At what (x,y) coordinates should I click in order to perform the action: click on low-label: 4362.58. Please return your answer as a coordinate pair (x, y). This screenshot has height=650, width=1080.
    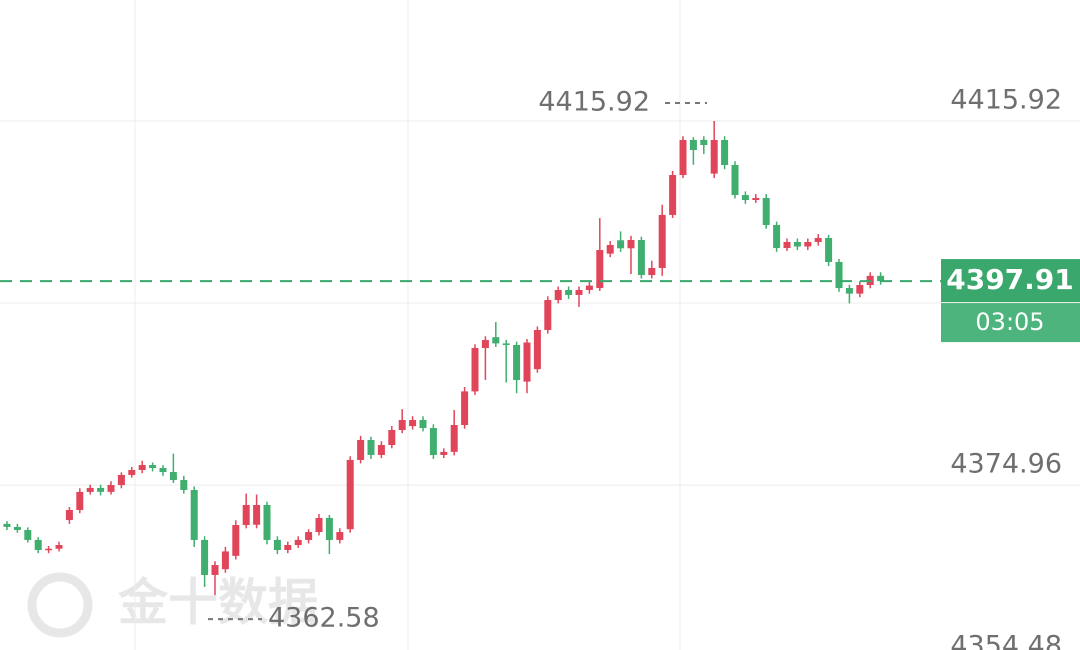
    Looking at the image, I should click on (324, 618).